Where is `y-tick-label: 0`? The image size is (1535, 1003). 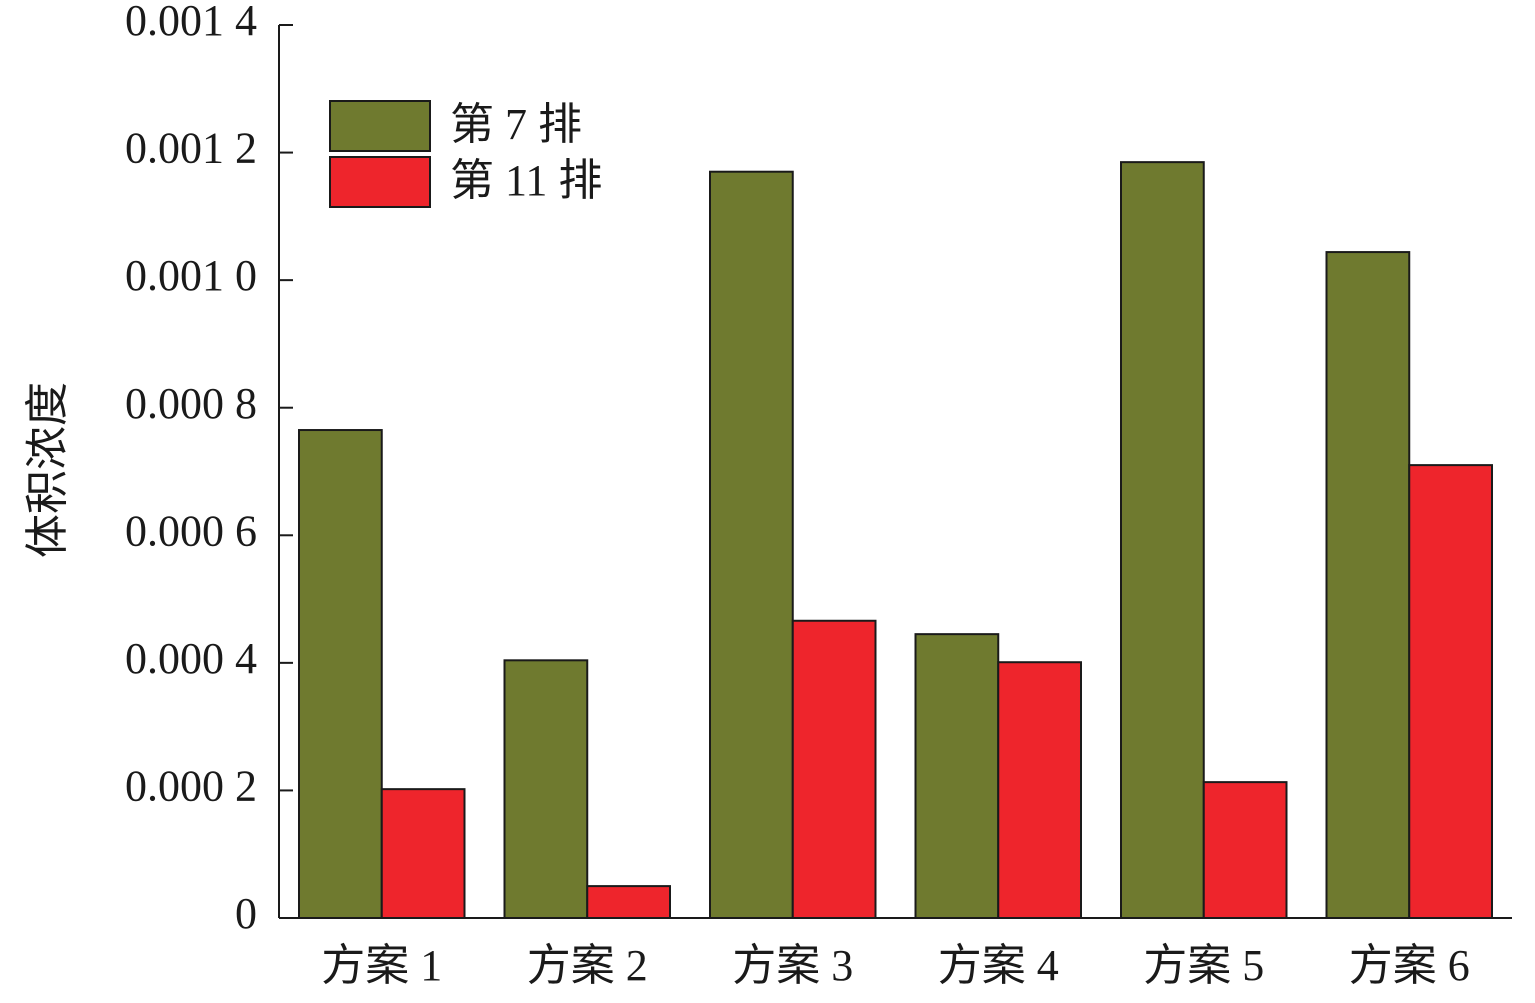
y-tick-label: 0 is located at coordinates (246, 913).